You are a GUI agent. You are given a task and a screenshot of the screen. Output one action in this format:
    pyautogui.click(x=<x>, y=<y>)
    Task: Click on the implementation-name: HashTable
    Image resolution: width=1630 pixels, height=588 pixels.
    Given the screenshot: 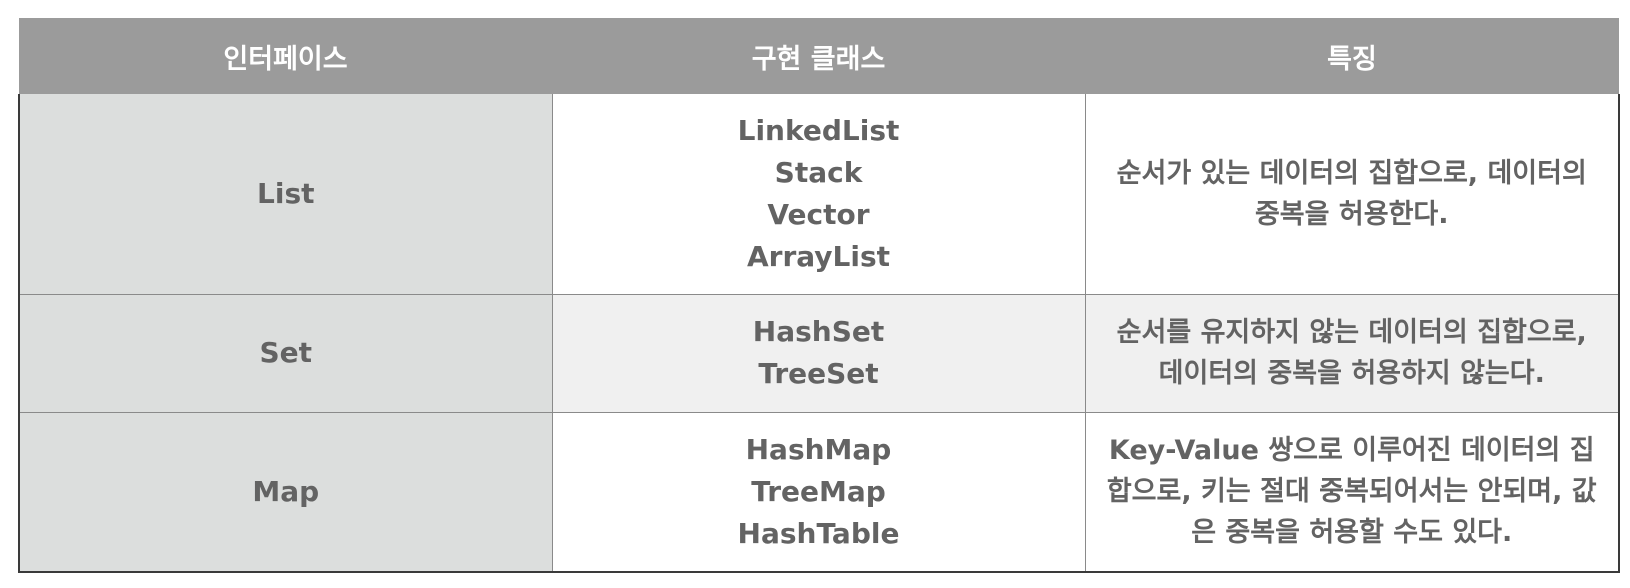 What is the action you would take?
    pyautogui.click(x=818, y=533)
    